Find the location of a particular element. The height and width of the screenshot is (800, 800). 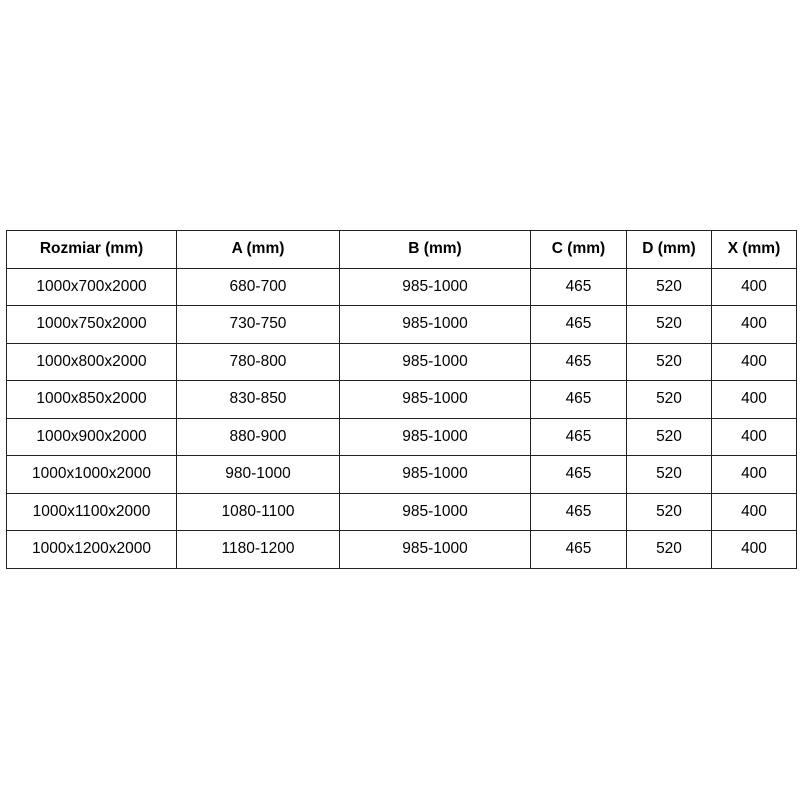

cell-a: 1080-1100 is located at coordinates (258, 511).